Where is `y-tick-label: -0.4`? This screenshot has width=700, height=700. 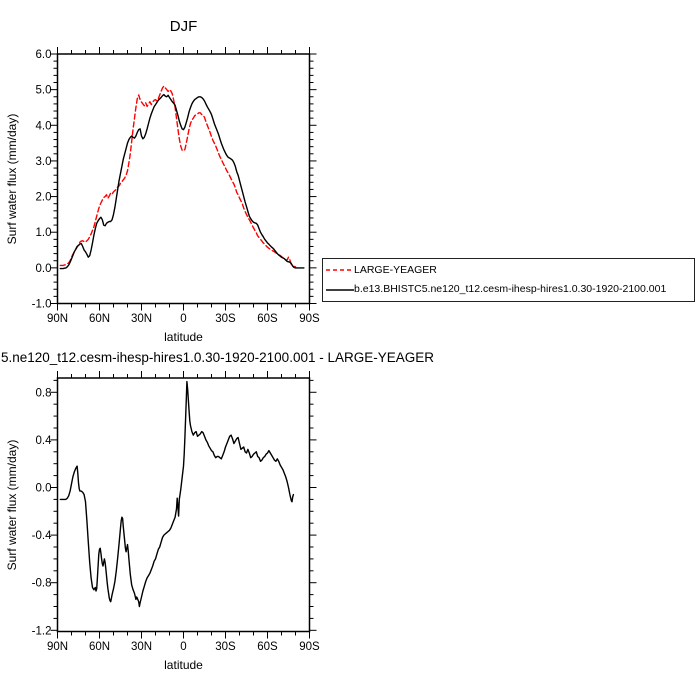
y-tick-label: -0.4 is located at coordinates (42, 536).